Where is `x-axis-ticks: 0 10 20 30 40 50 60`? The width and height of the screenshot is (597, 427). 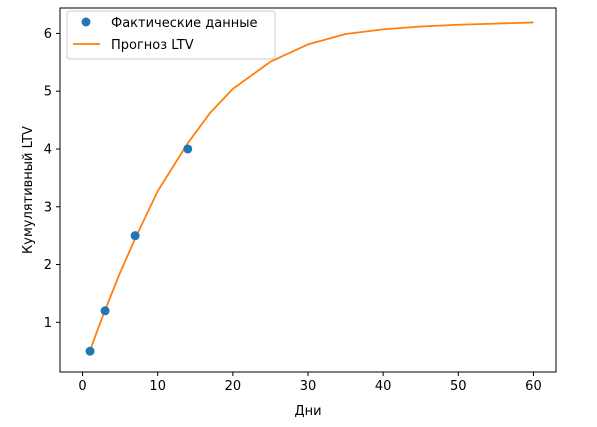
x-axis-ticks: 0 10 20 30 40 50 60 is located at coordinates (309, 383).